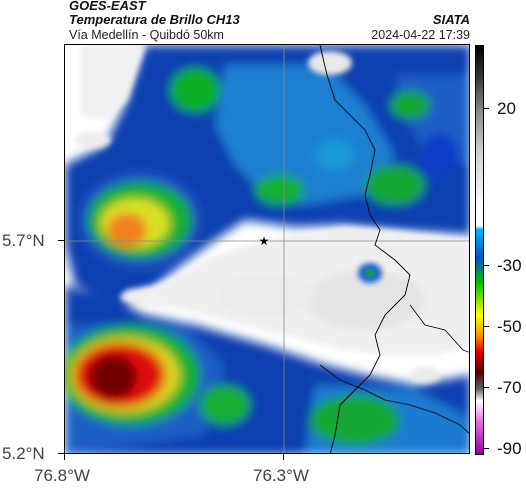 The height and width of the screenshot is (491, 526). What do you see at coordinates (62, 475) in the screenshot?
I see `lon-label-76.8: 76.8°W` at bounding box center [62, 475].